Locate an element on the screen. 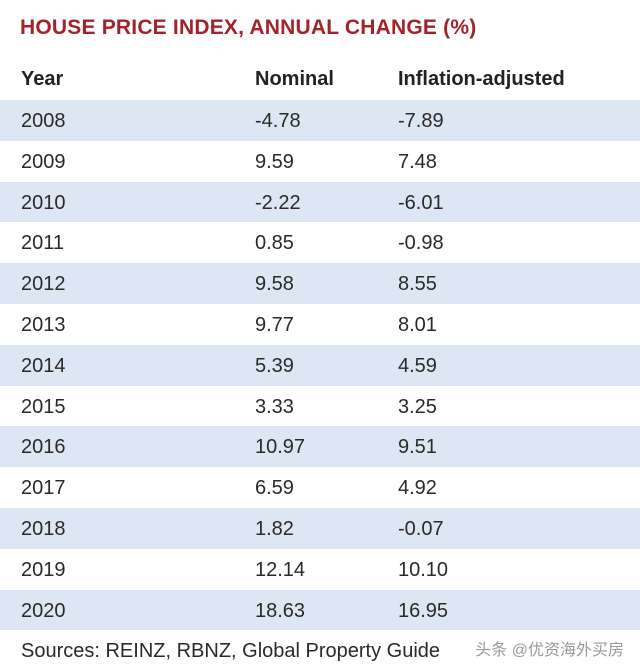  year-cell: 2015 is located at coordinates (43, 406).